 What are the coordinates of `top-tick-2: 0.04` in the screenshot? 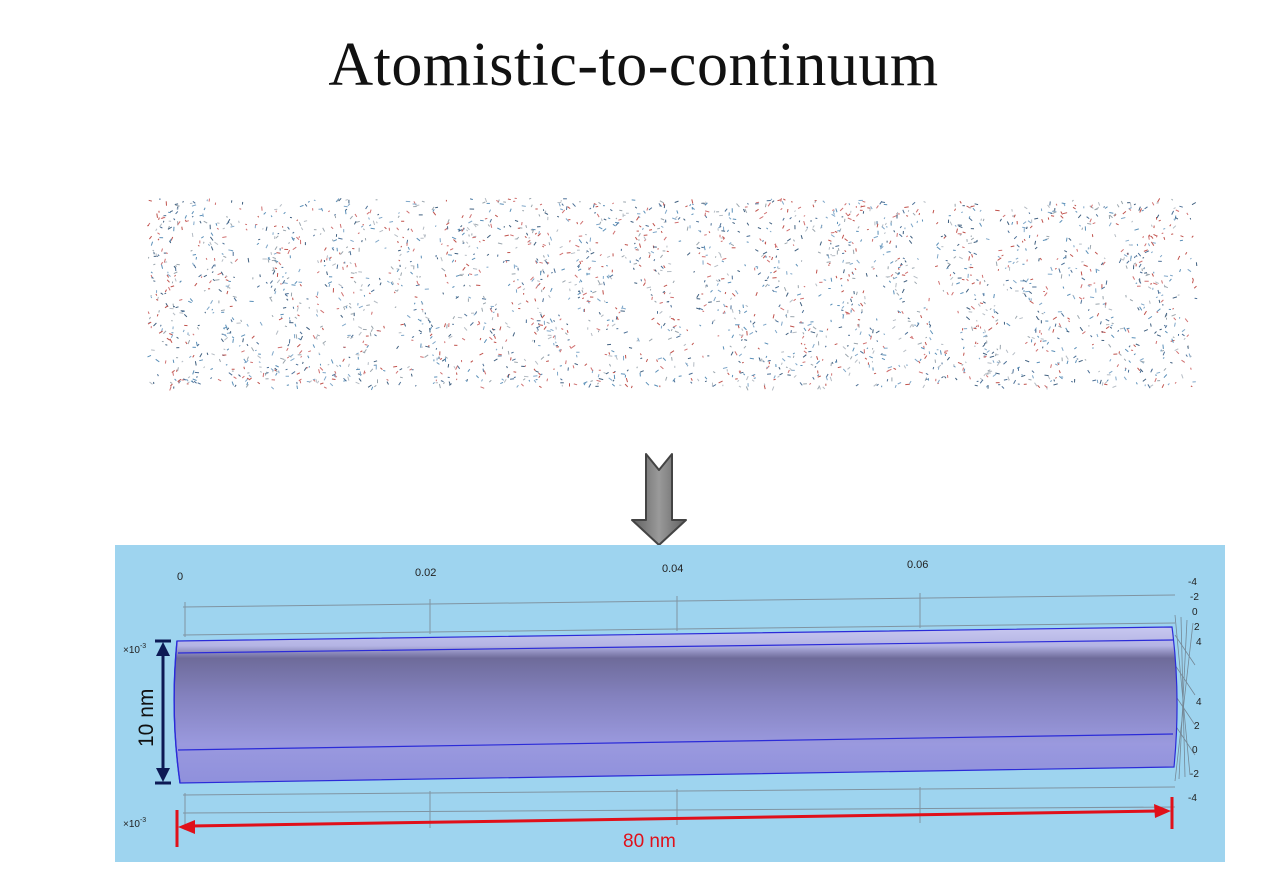 It's located at (672, 569).